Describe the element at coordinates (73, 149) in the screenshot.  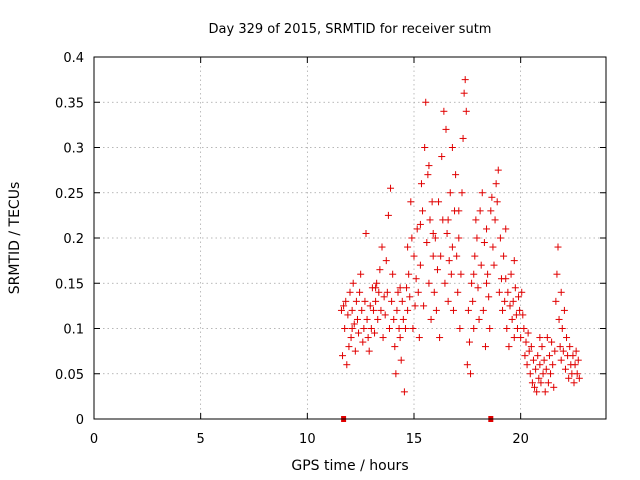
I see `y-tick-label: 0.3` at that location.